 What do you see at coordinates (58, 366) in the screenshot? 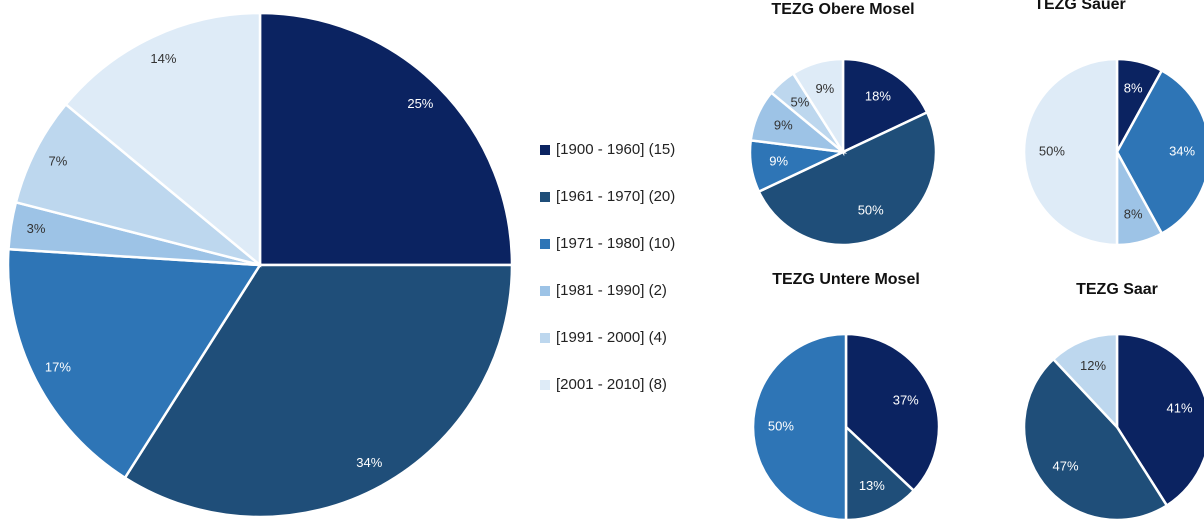
I see `data-label: 17%` at bounding box center [58, 366].